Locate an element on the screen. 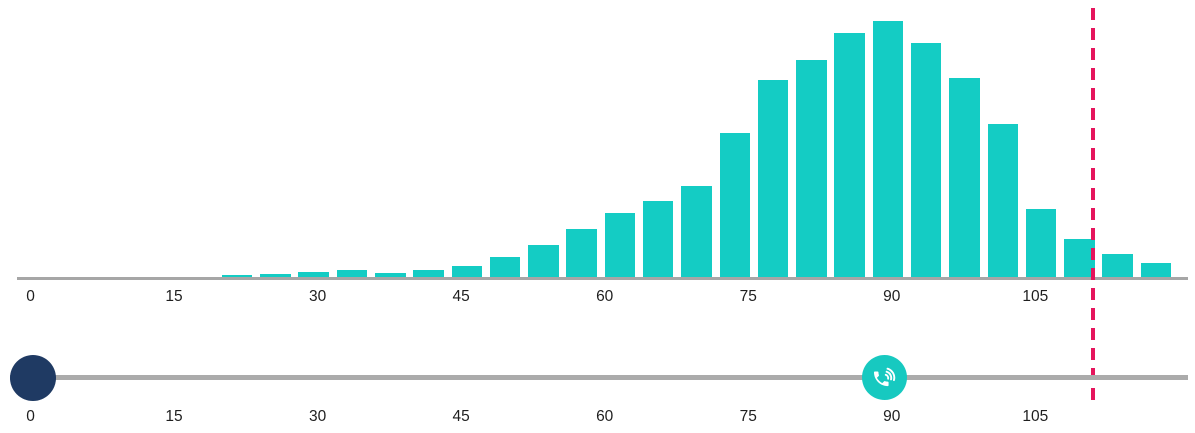  slider-track is located at coordinates (599, 377).